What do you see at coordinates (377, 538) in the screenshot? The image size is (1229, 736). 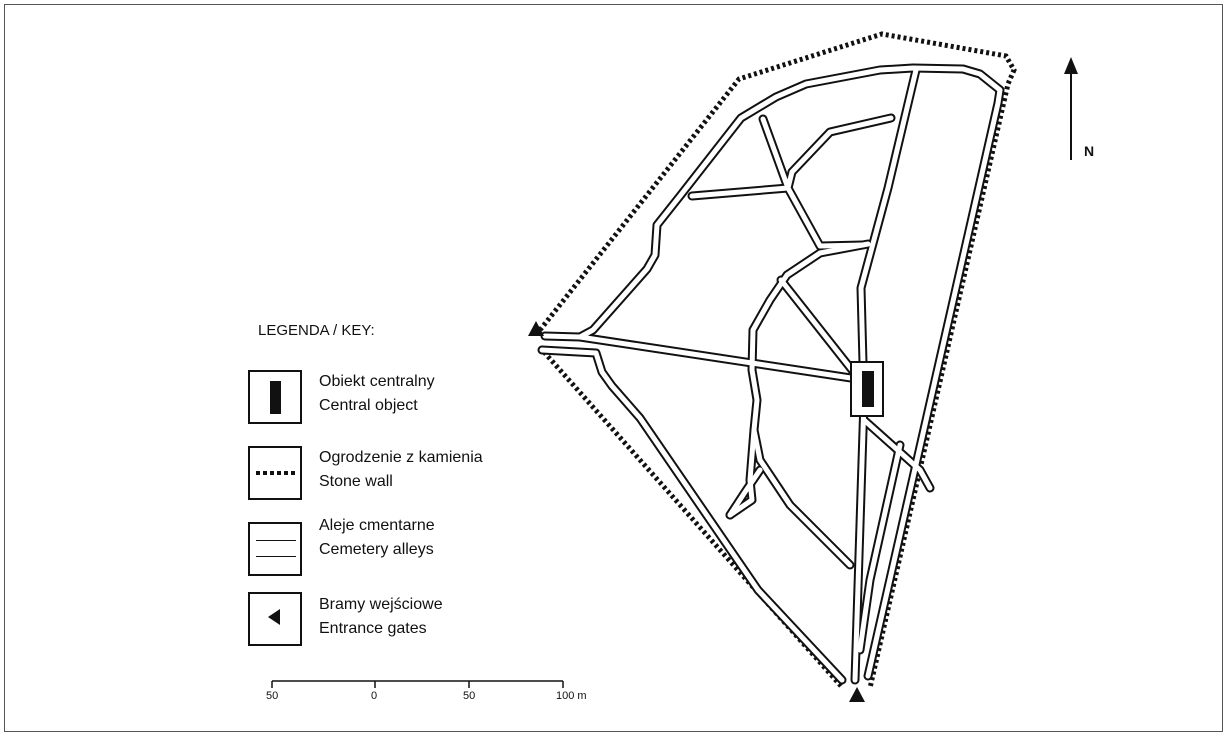 I see `legend-item-alleys: Aleje cmentarne Cemetery alleys` at bounding box center [377, 538].